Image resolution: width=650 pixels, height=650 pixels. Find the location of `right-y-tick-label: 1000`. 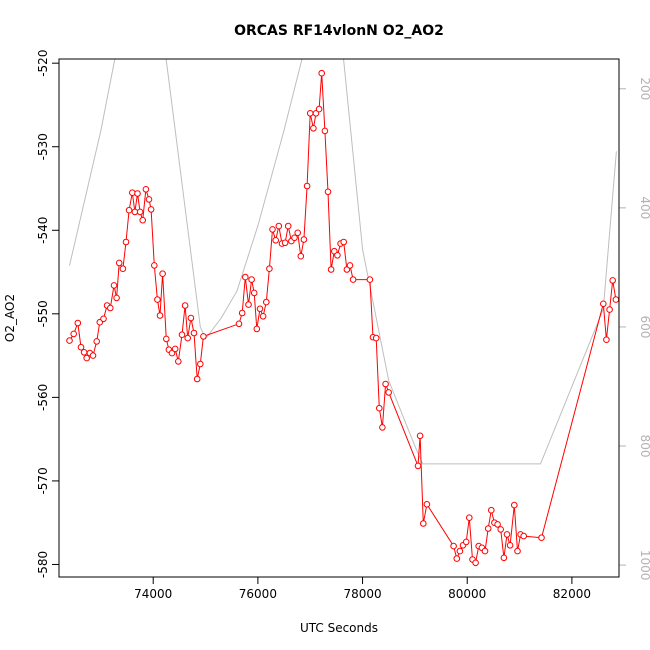

right-y-tick-label: 1000 is located at coordinates (644, 565).